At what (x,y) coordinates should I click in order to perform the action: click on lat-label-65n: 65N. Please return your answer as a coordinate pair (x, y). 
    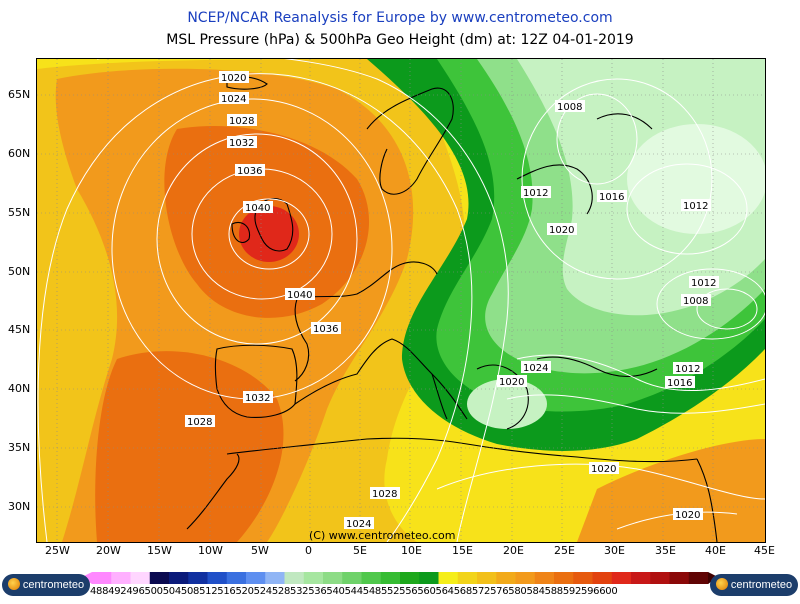
    Looking at the image, I should click on (19, 94).